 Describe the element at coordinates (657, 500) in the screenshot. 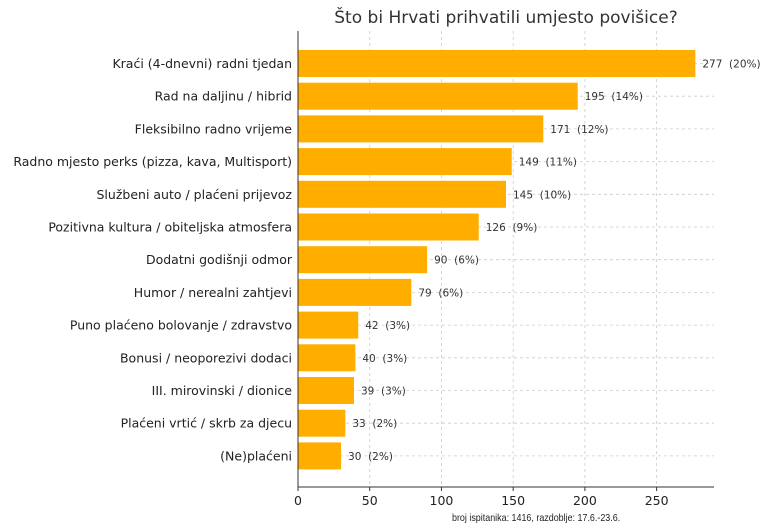

I see `x-tick-label: 250` at that location.